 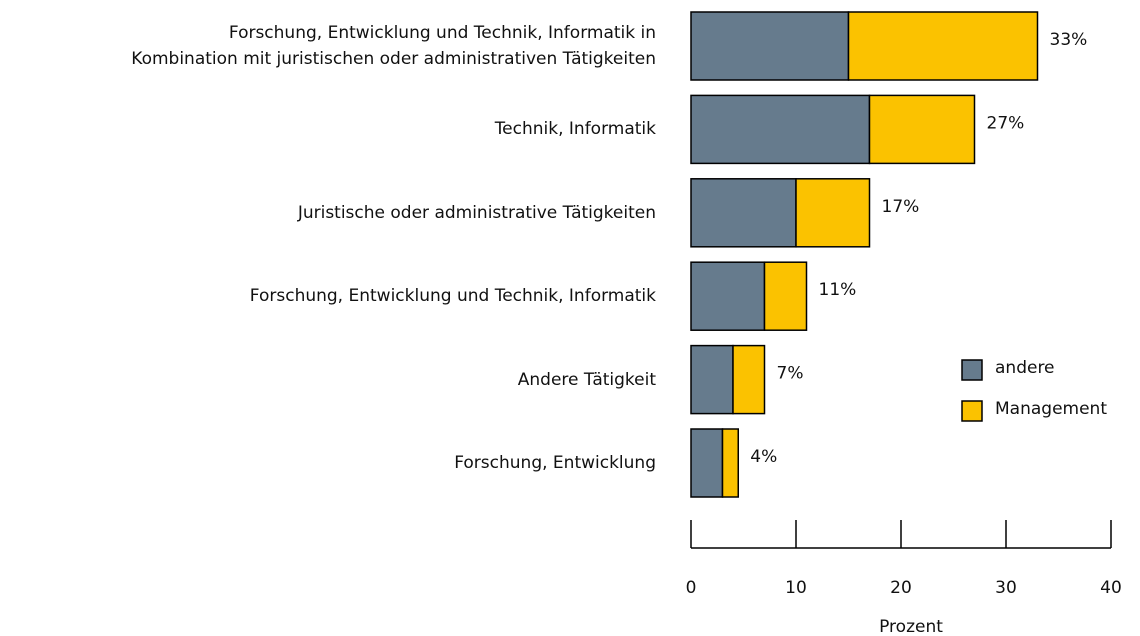 I want to click on total-label: 17%, so click(x=901, y=207).